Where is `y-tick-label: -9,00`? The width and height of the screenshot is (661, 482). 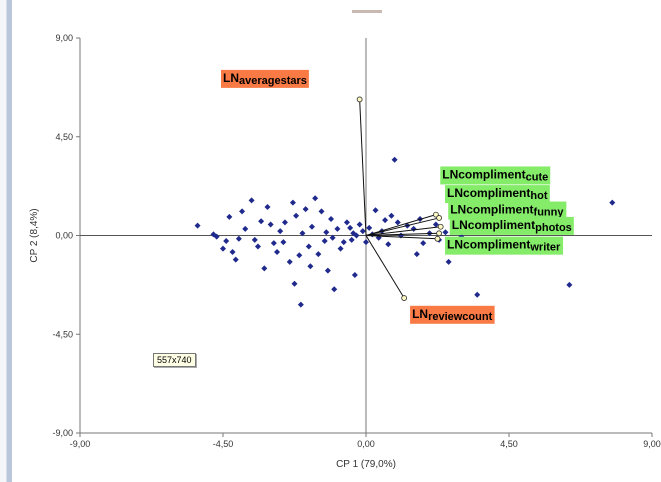 y-tick-label: -9,00 is located at coordinates (62, 433).